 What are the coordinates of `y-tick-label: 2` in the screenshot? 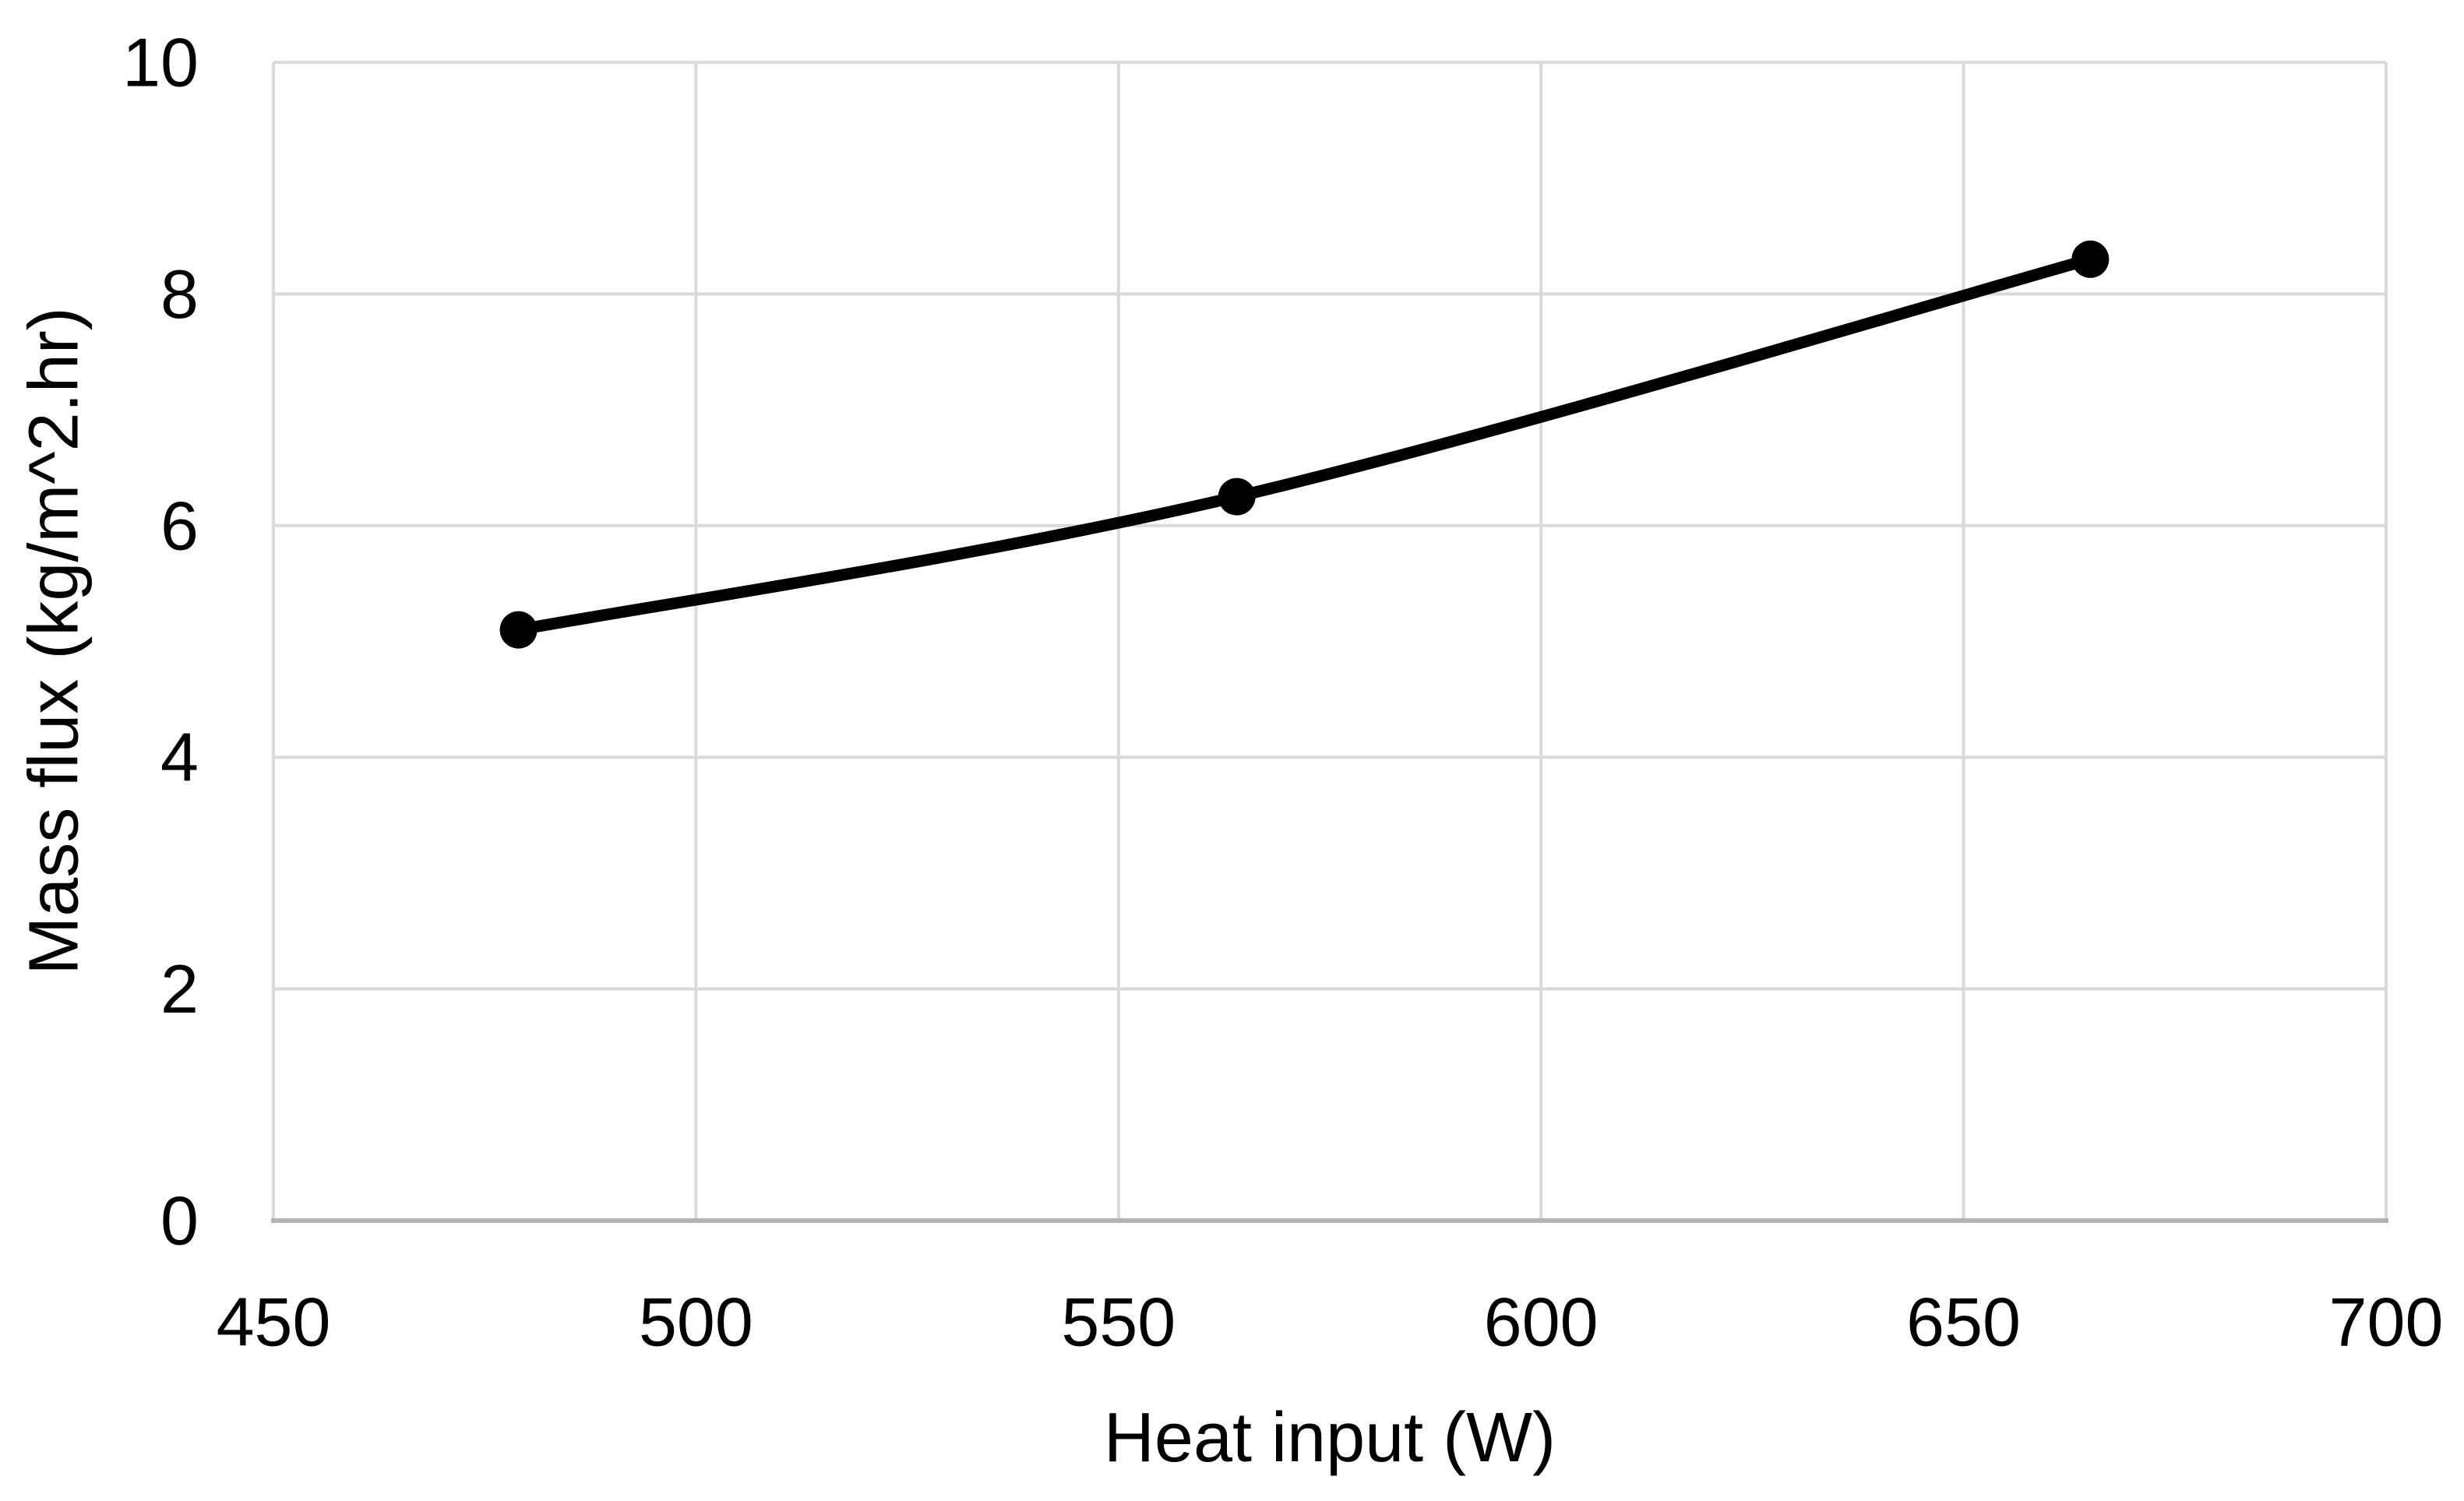 It's located at (179, 988).